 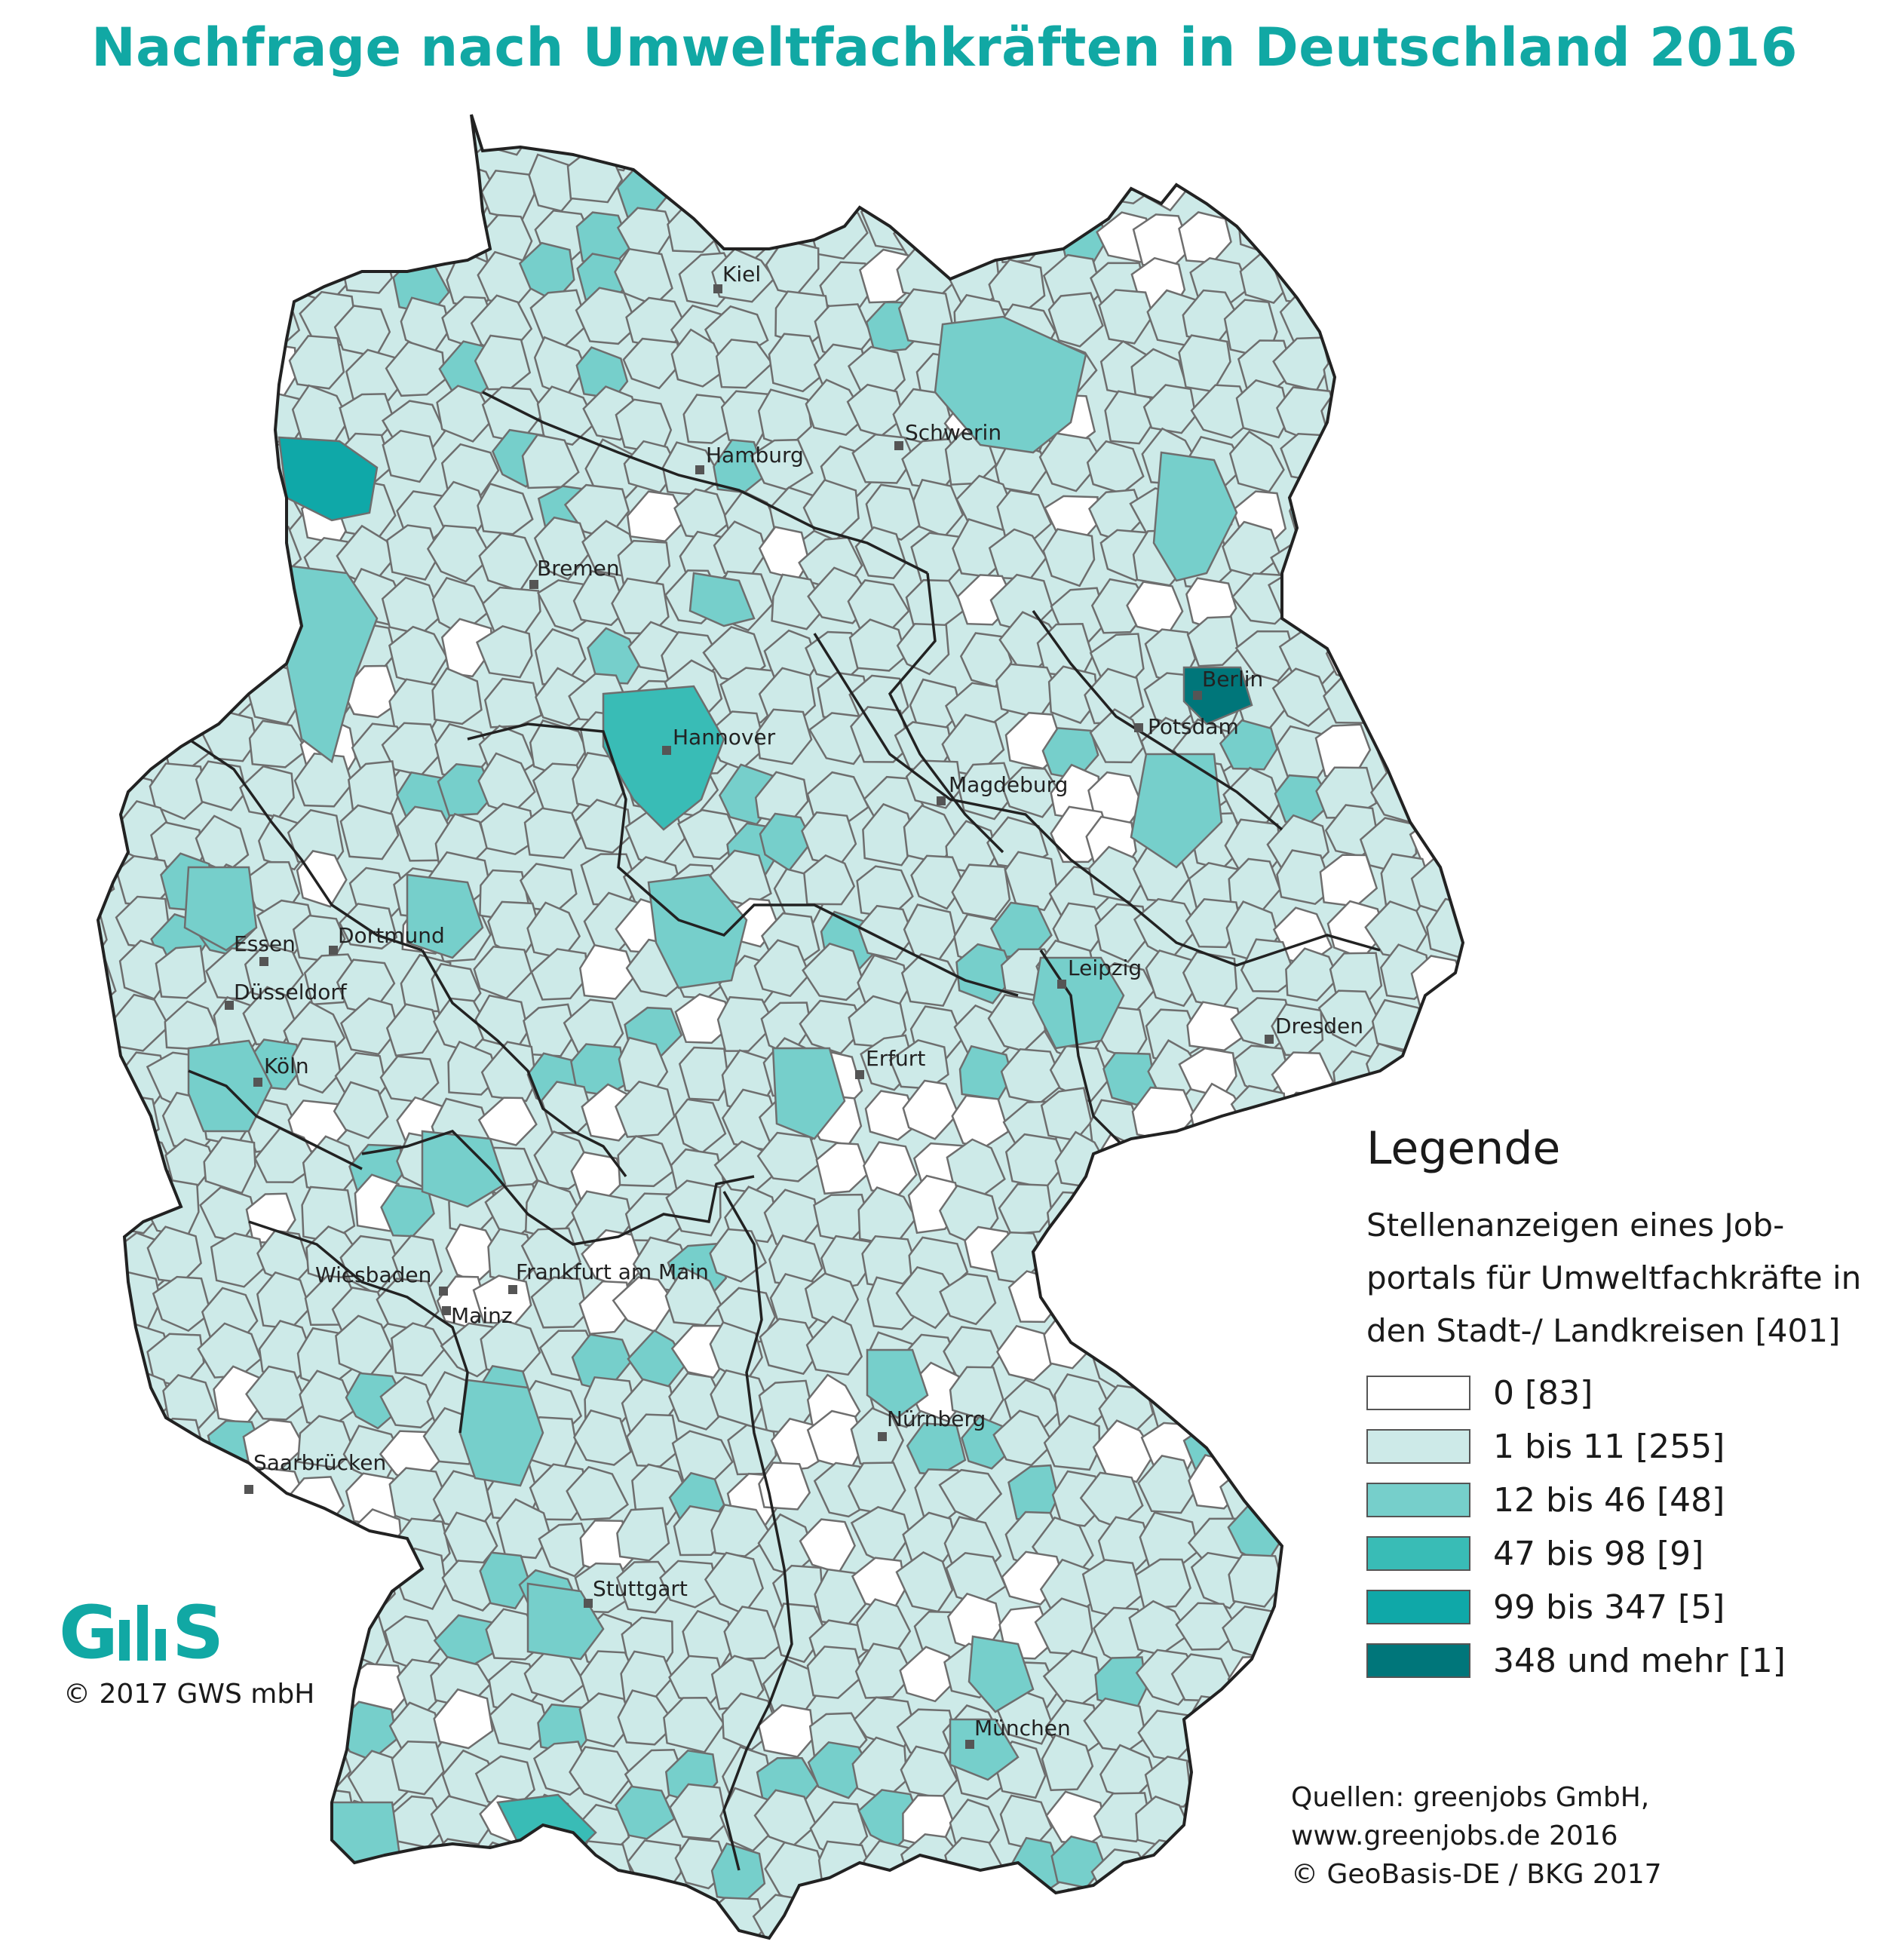 What do you see at coordinates (1476, 1875) in the screenshot?
I see `source-line: © GeoBasis-DE / BKG 2017` at bounding box center [1476, 1875].